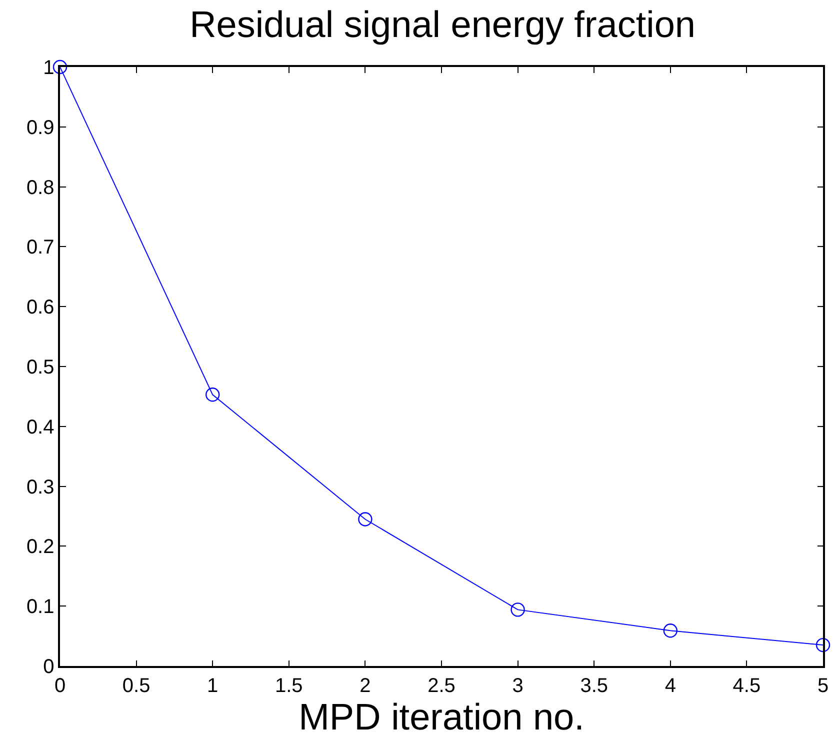 This screenshot has height=744, width=835. What do you see at coordinates (443, 25) in the screenshot?
I see `chart-title: Residual signal energy fraction` at bounding box center [443, 25].